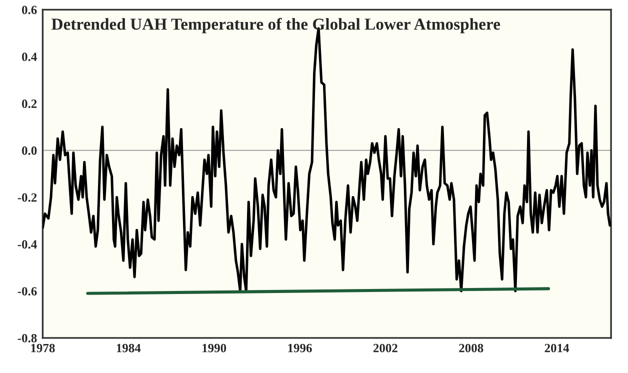 The width and height of the screenshot is (628, 373). I want to click on y-tick-label: -0.6, so click(27, 291).